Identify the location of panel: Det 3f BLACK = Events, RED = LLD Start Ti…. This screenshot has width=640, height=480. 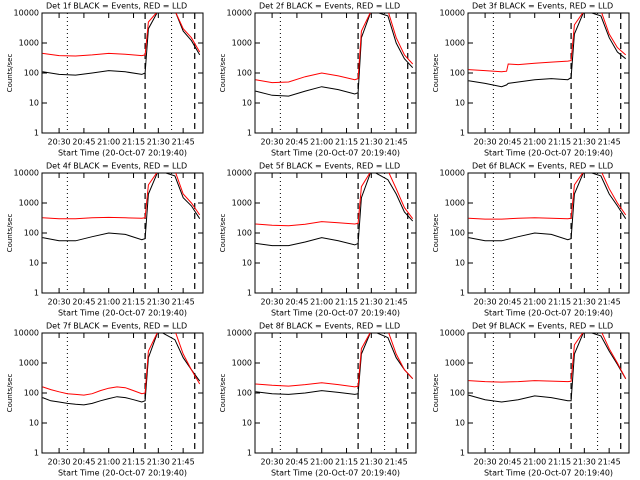
(531, 80).